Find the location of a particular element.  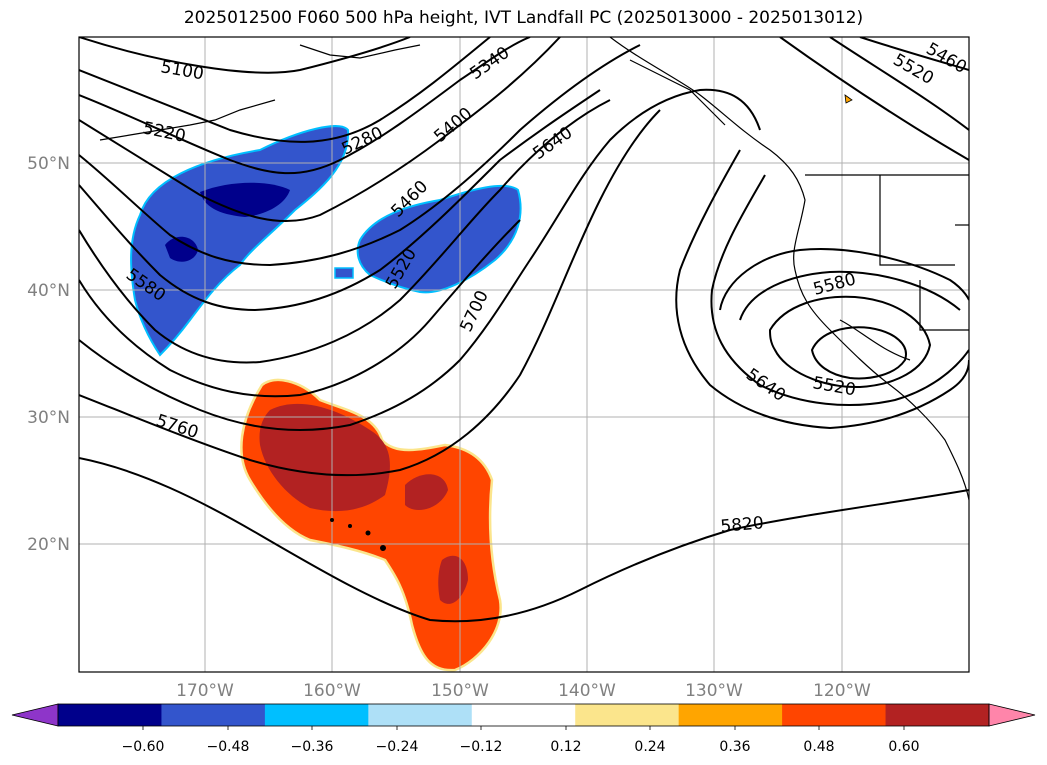

colorbar-tick-label: −0.36 is located at coordinates (312, 747).